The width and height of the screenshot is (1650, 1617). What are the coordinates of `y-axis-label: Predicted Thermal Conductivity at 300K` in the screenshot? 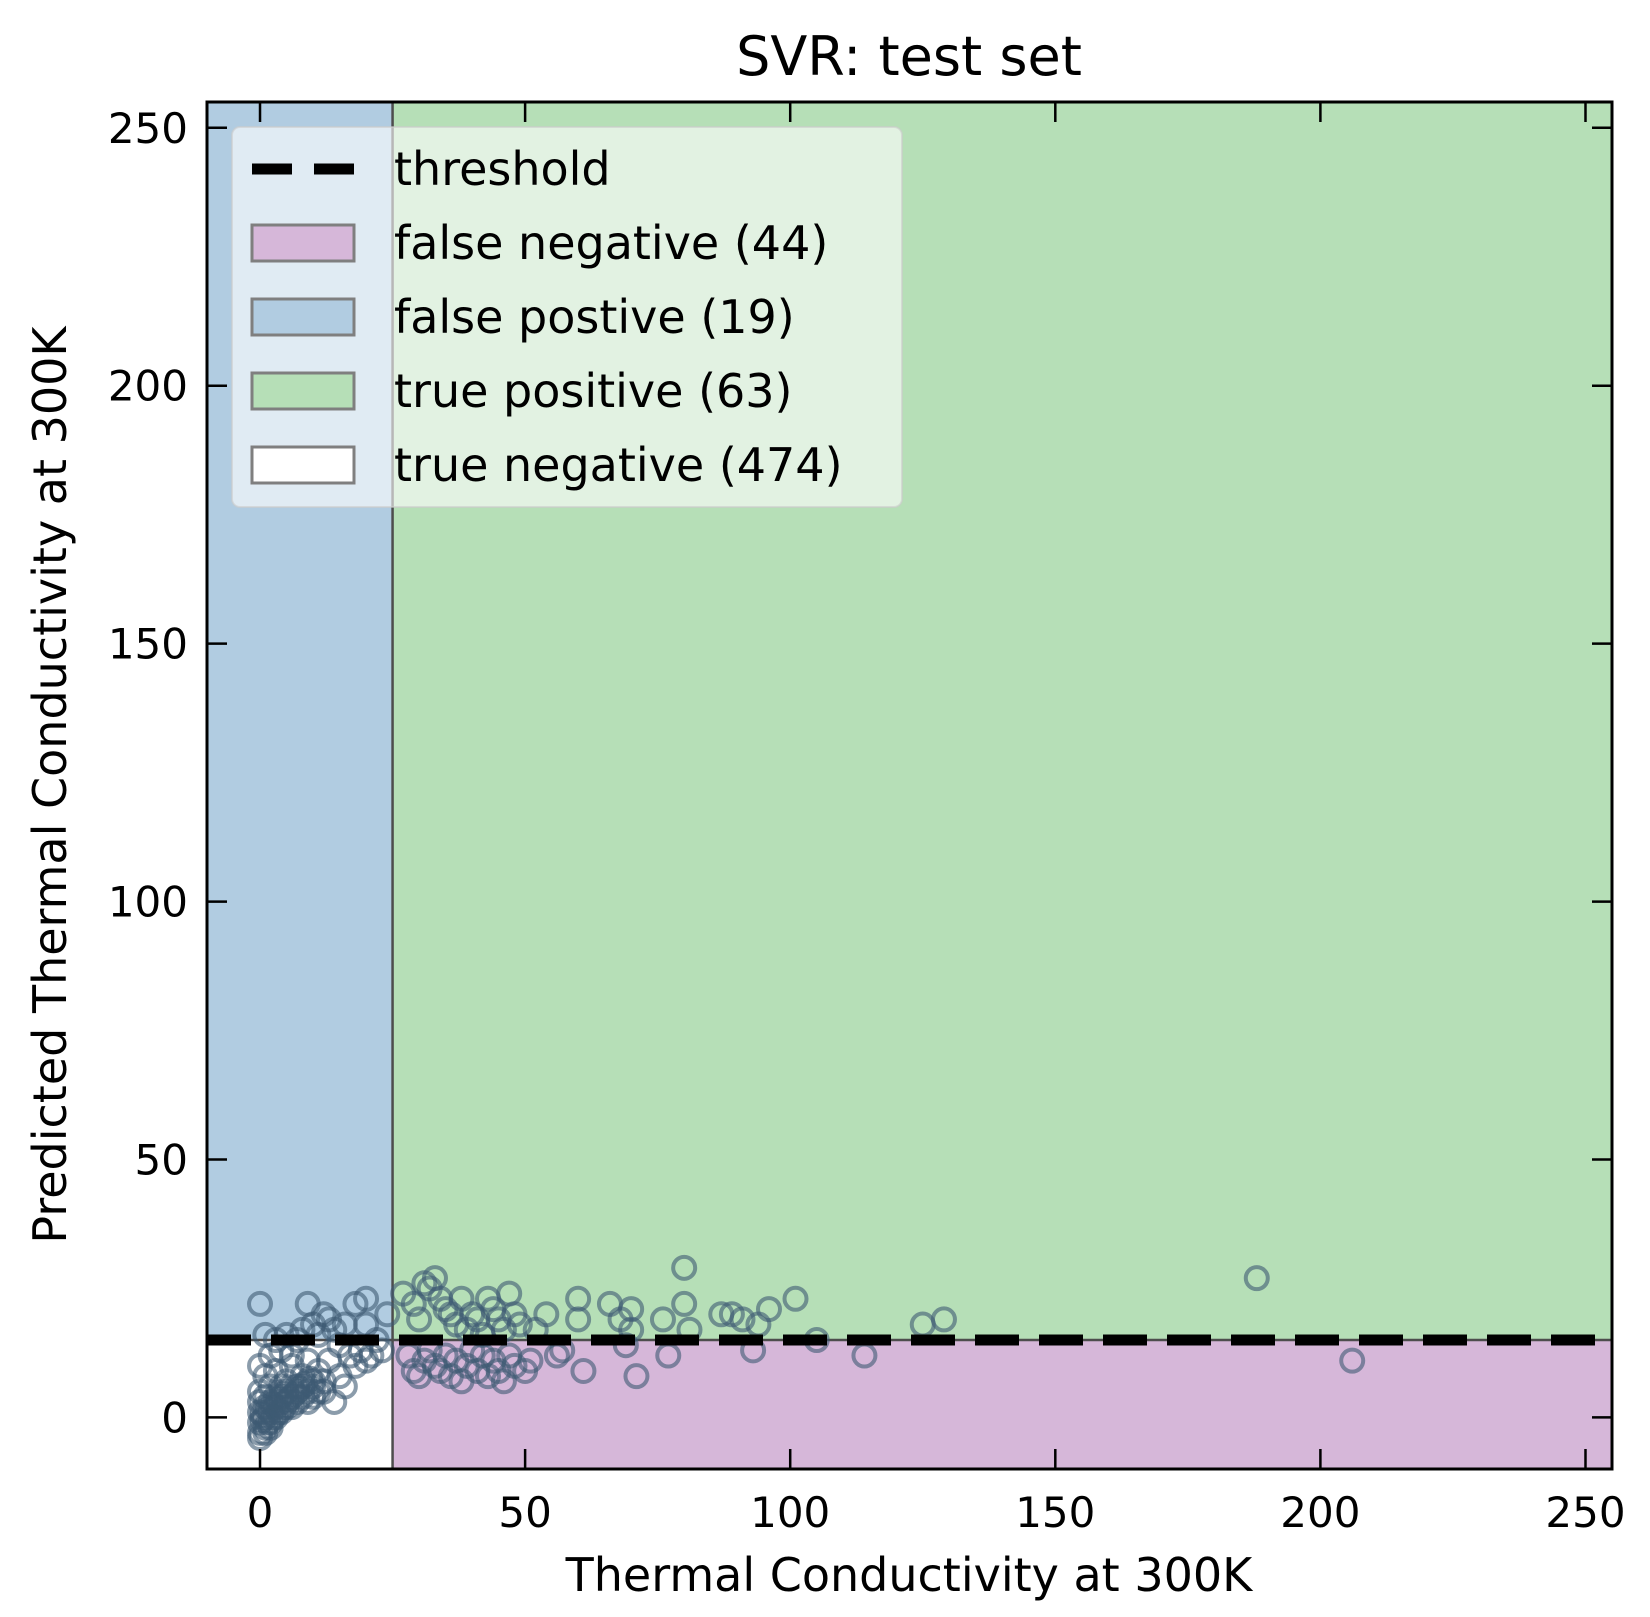 It's located at (50, 784).